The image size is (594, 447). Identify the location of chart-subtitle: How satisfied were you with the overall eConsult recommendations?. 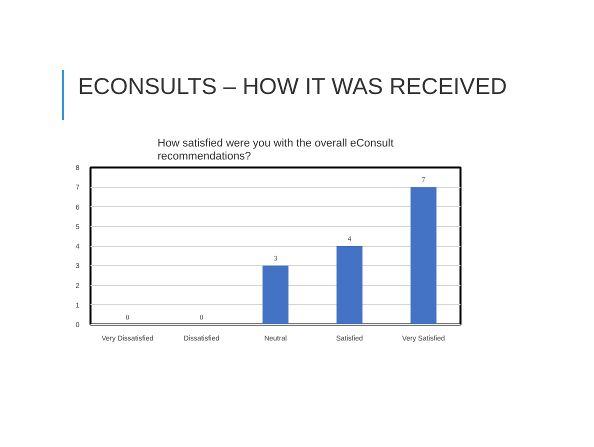
(276, 149).